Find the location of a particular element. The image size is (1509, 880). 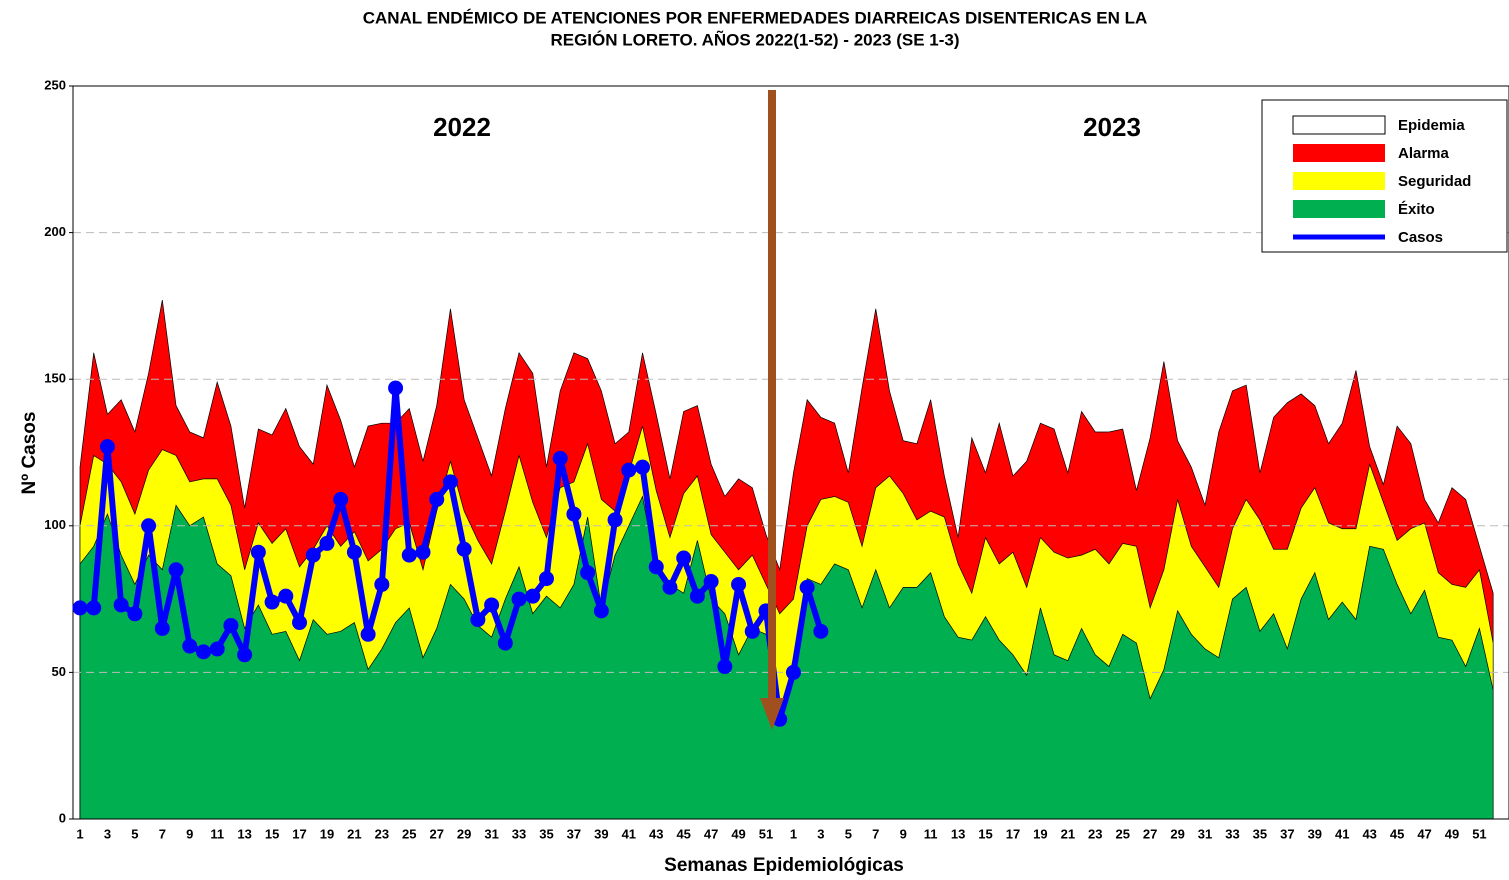

x-tick-label: 13 is located at coordinates (244, 833).